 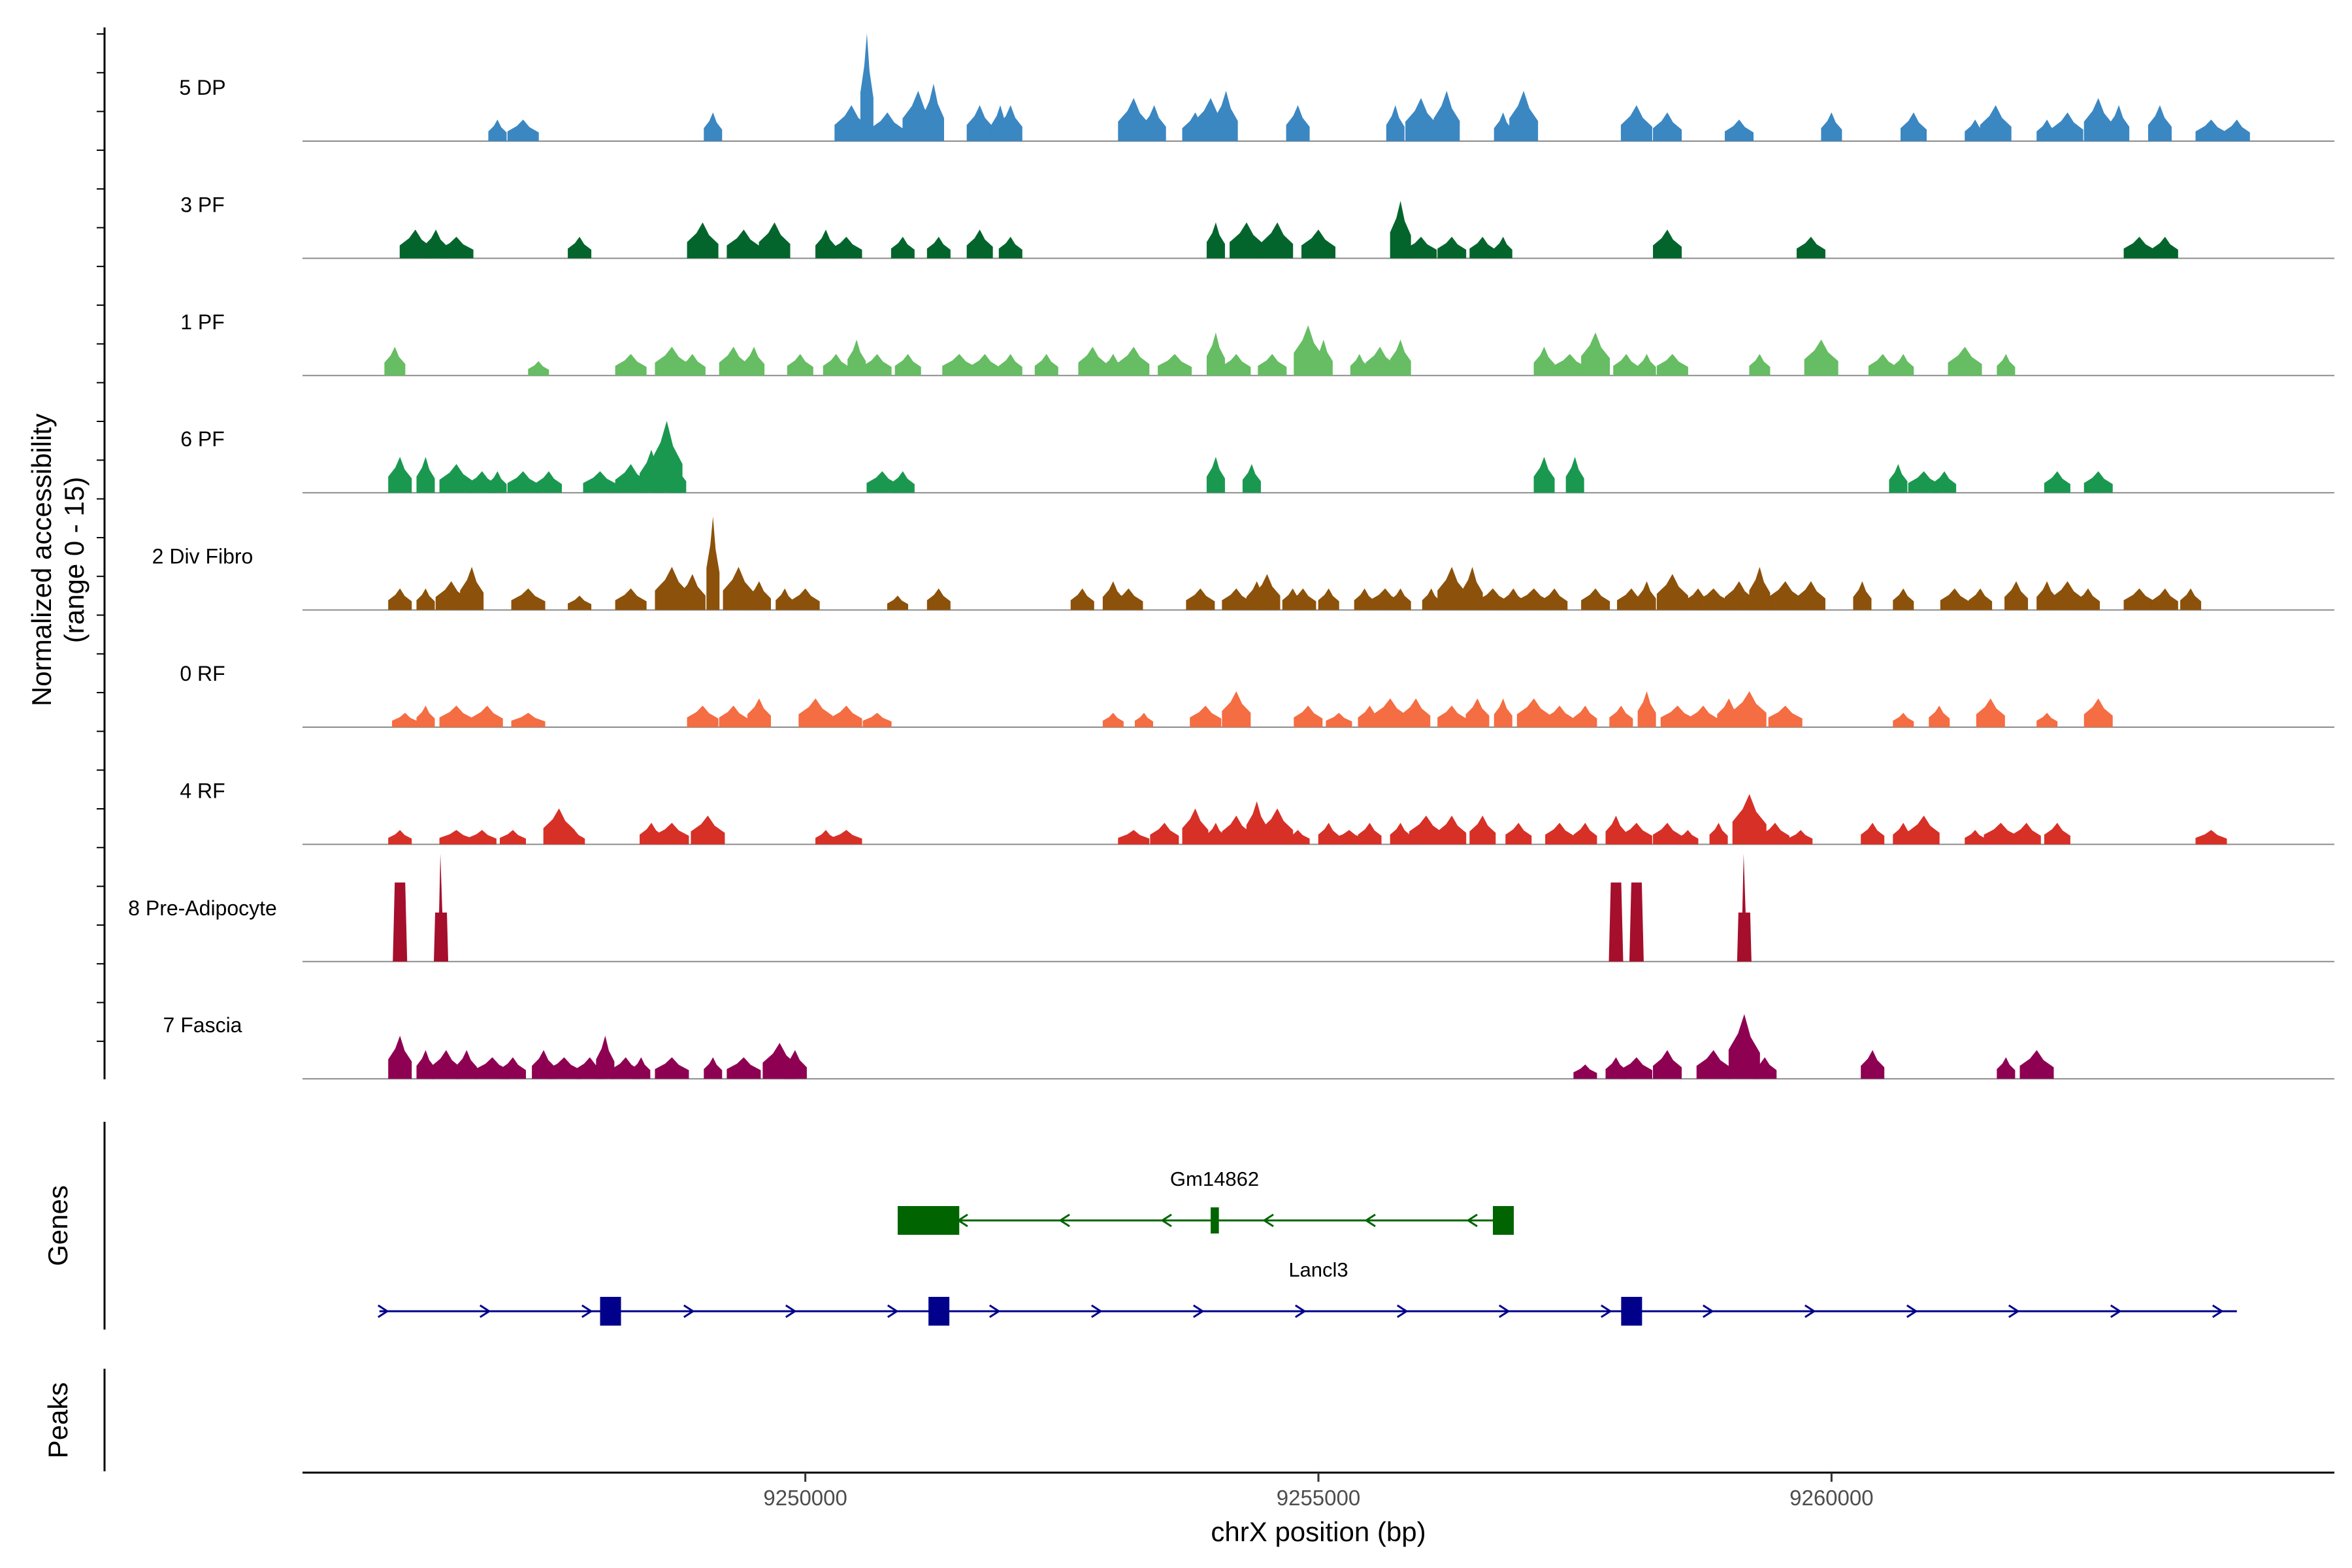 I want to click on track: 2 Div Fibro, so click(x=1243, y=563).